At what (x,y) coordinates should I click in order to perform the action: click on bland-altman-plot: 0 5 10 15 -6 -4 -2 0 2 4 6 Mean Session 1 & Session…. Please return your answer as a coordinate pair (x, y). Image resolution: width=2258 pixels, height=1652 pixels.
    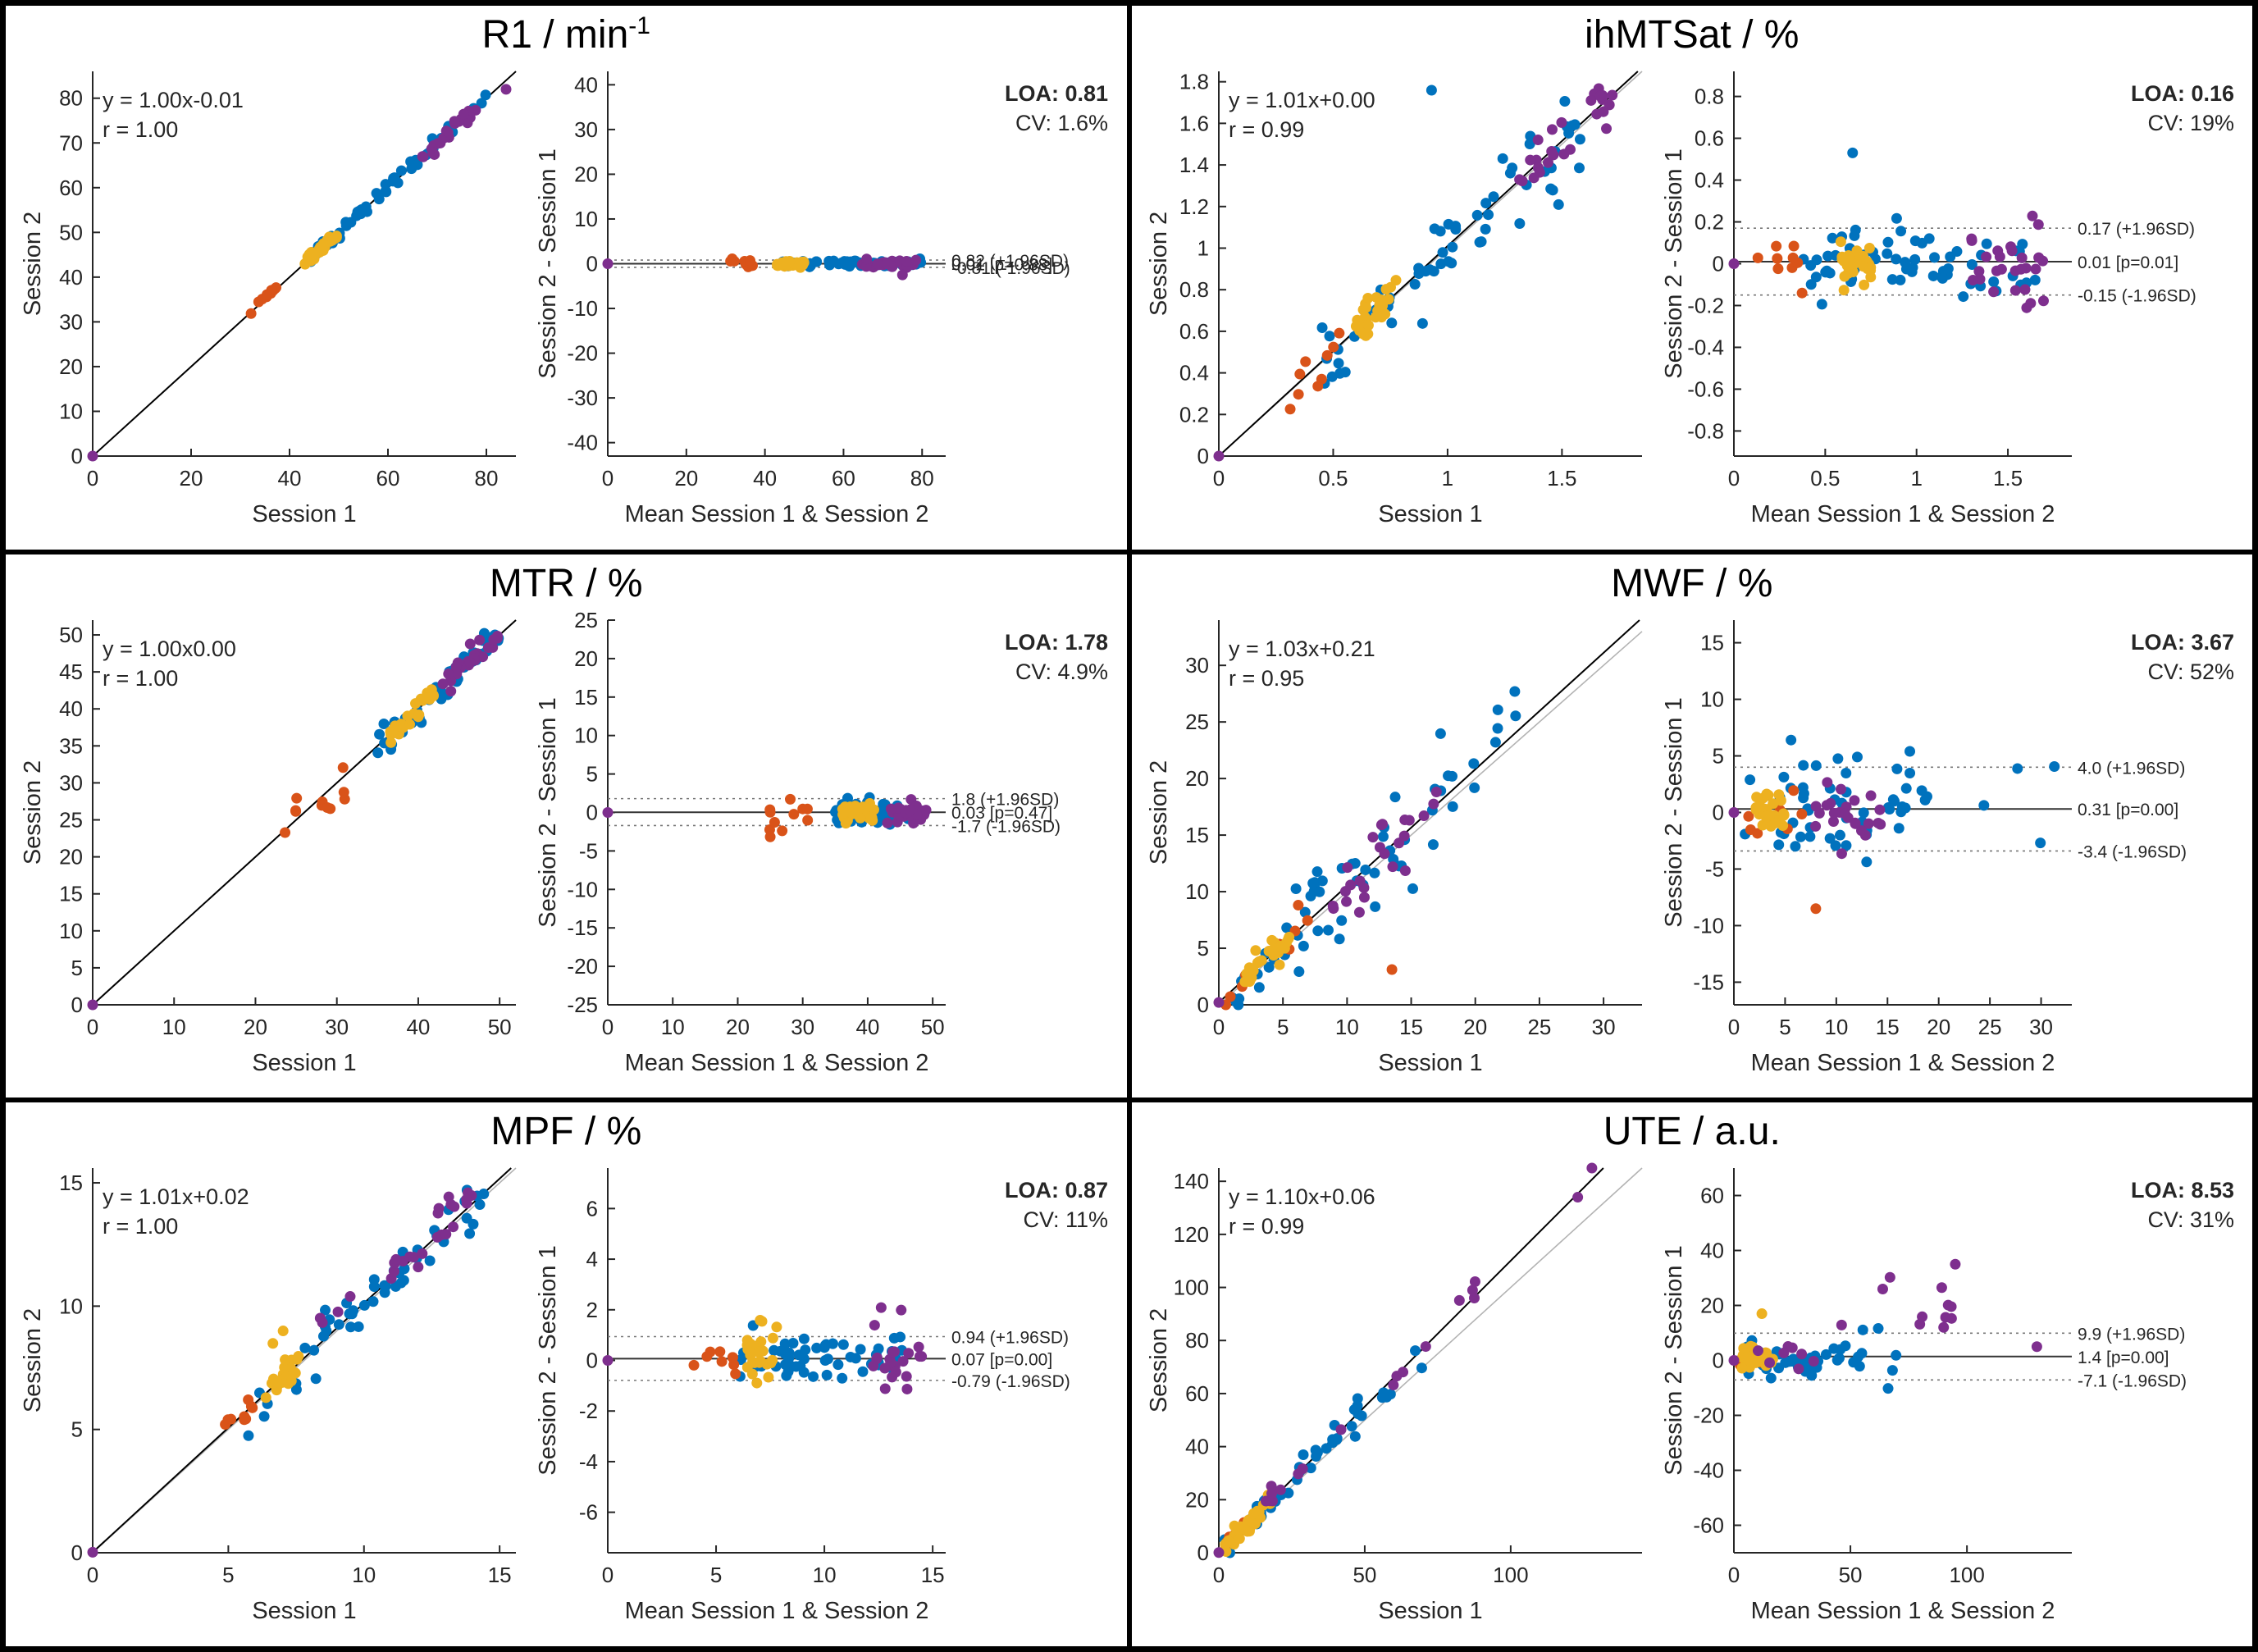
    Looking at the image, I should click on (826, 1395).